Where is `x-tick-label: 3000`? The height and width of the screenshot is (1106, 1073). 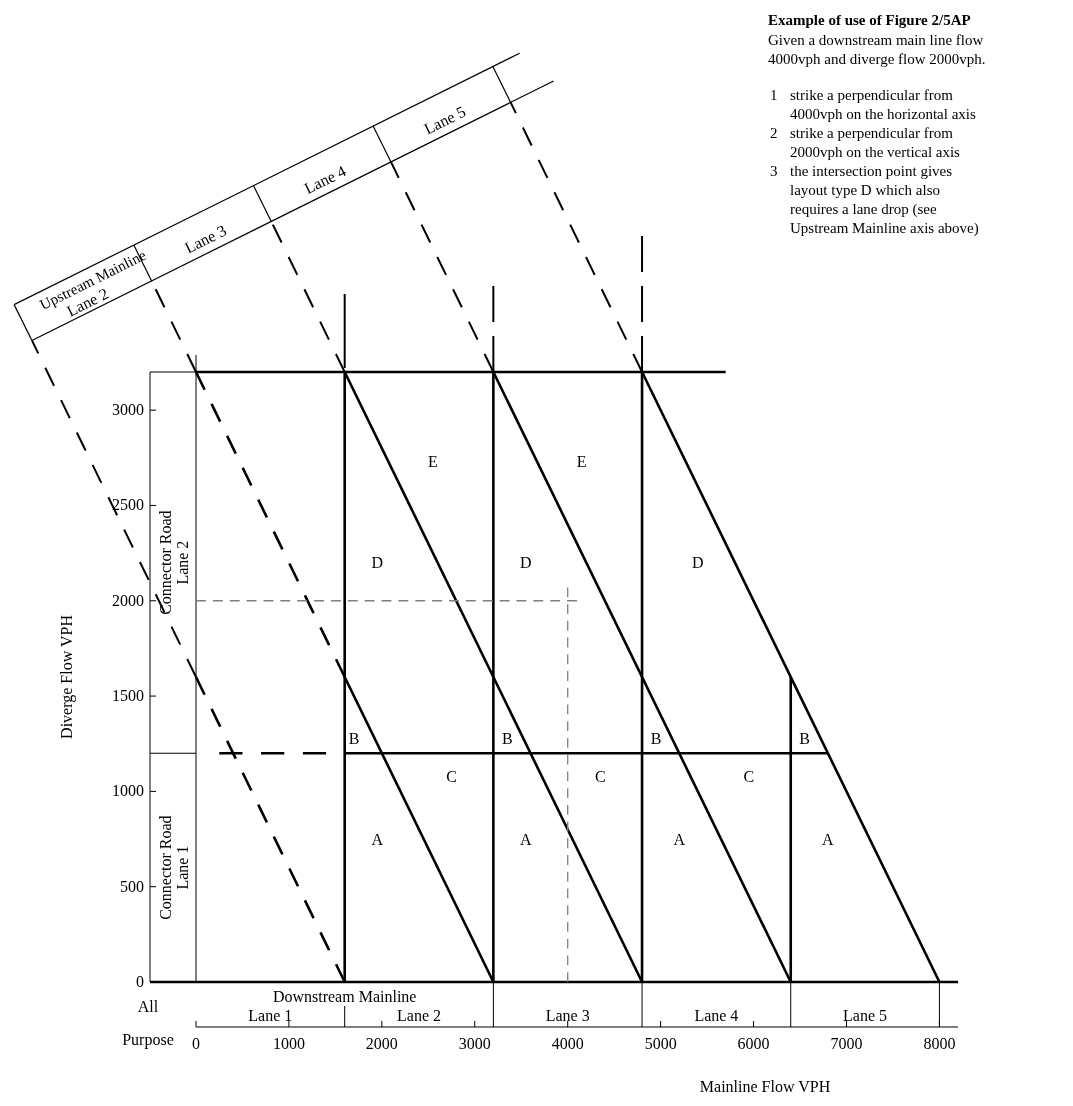 x-tick-label: 3000 is located at coordinates (474, 1043).